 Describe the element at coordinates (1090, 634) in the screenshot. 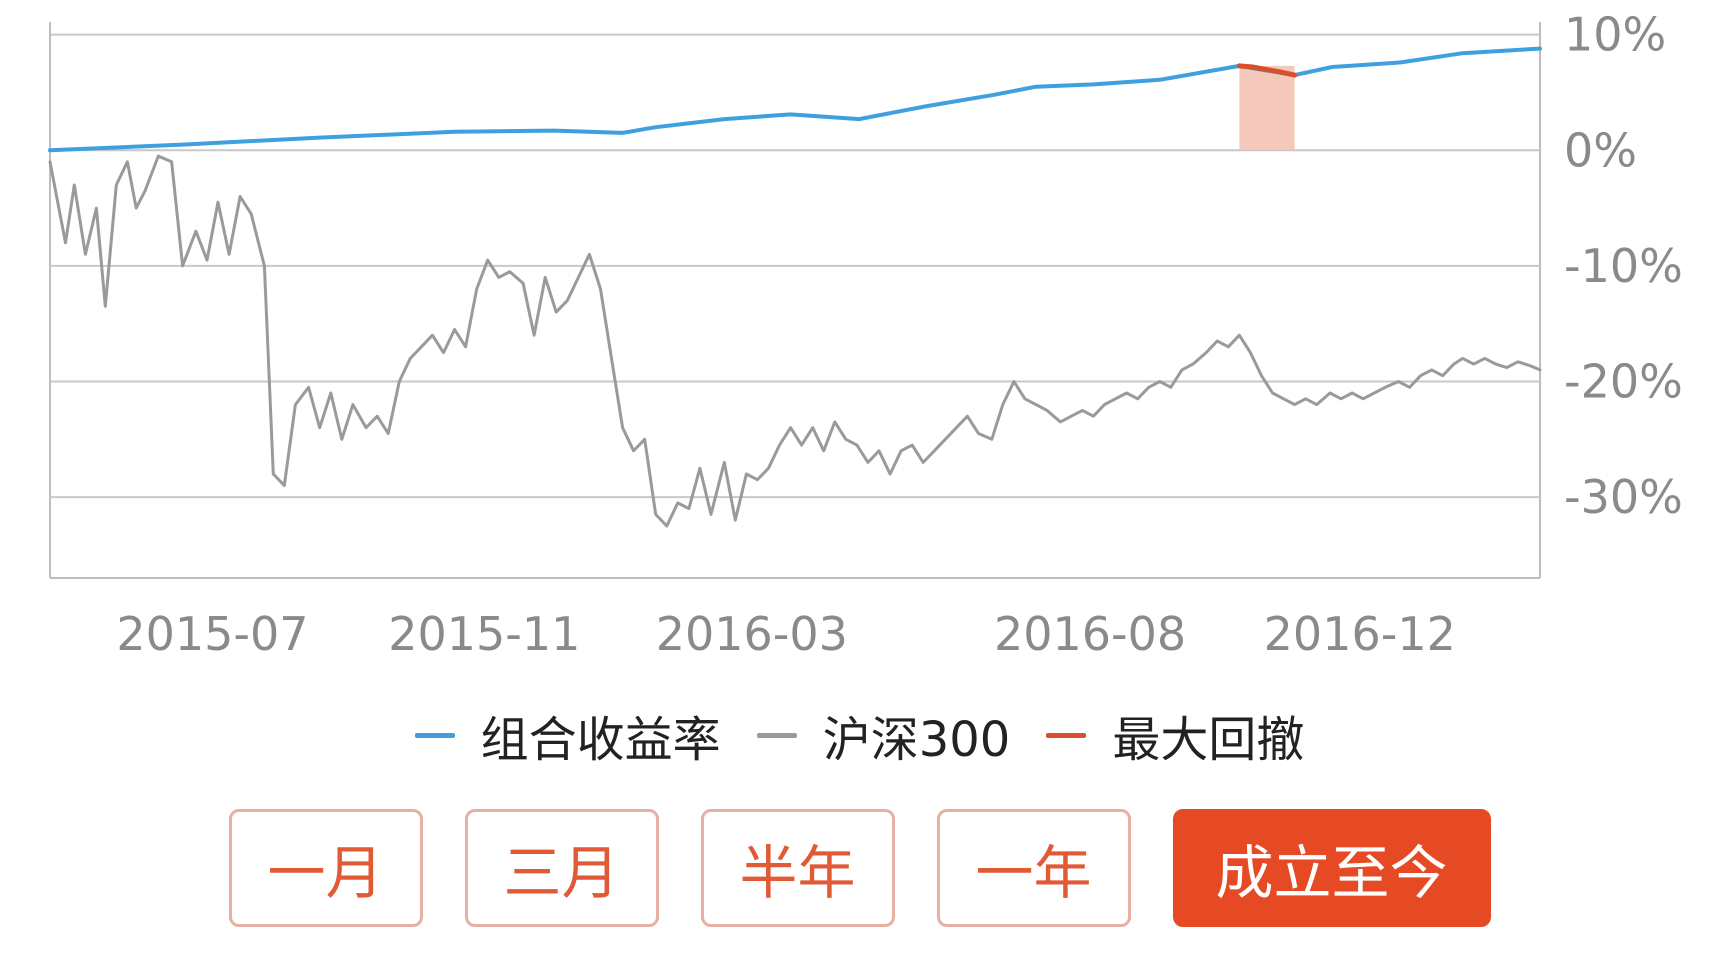

I see `x-tick-label: 2016-08` at that location.